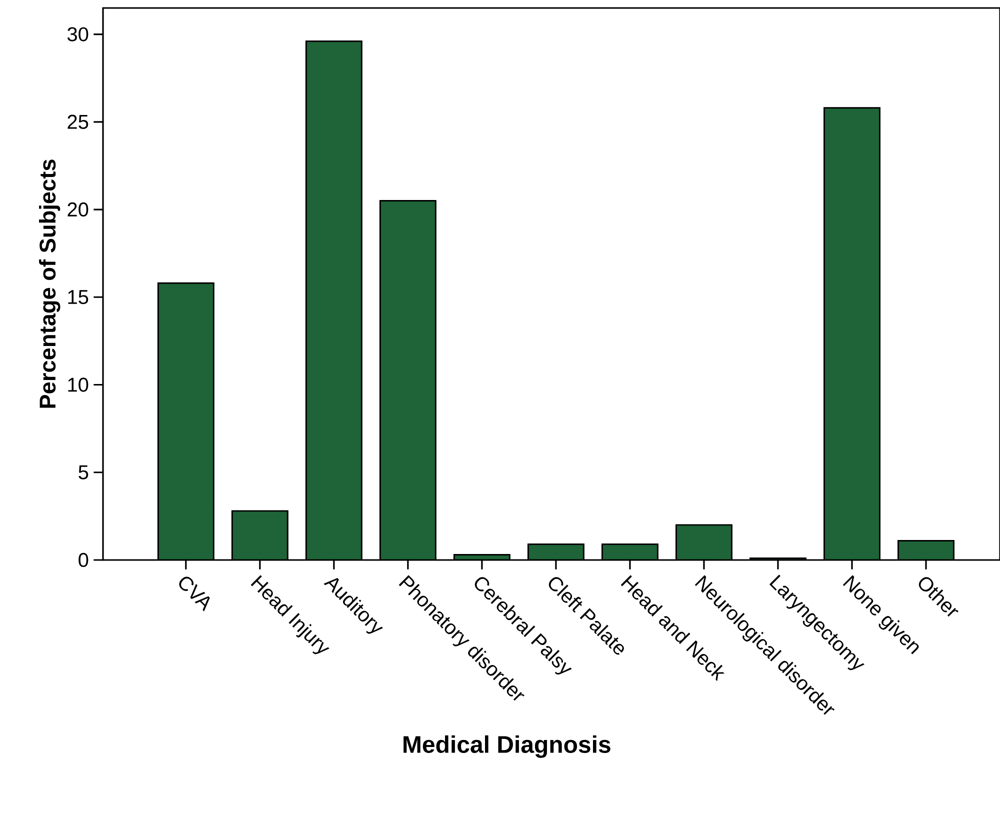 The height and width of the screenshot is (831, 1000). I want to click on y-axis-title: Percentage of Subjects, so click(49, 284).